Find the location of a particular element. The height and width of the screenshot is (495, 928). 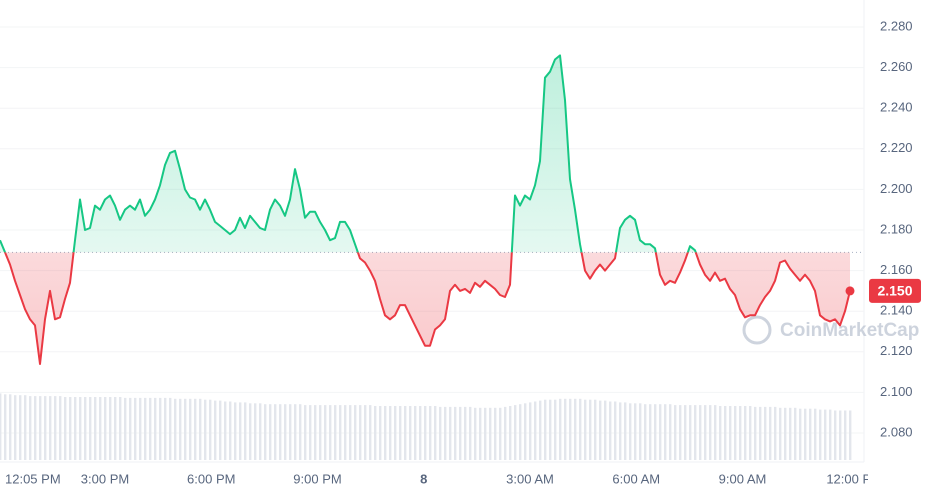

volume-bars is located at coordinates (426, 426).